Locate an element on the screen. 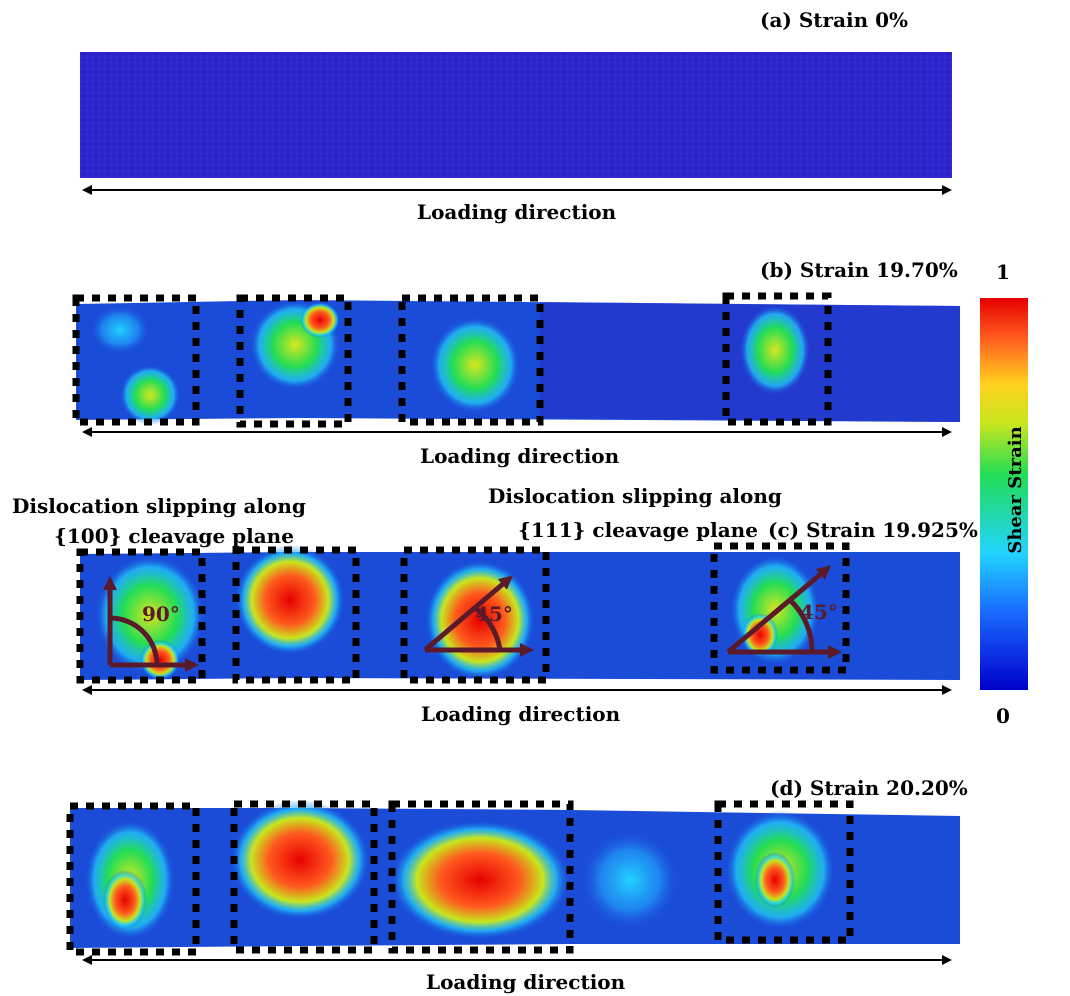 The image size is (1070, 996). angle-90-label: 90° is located at coordinates (161, 614).